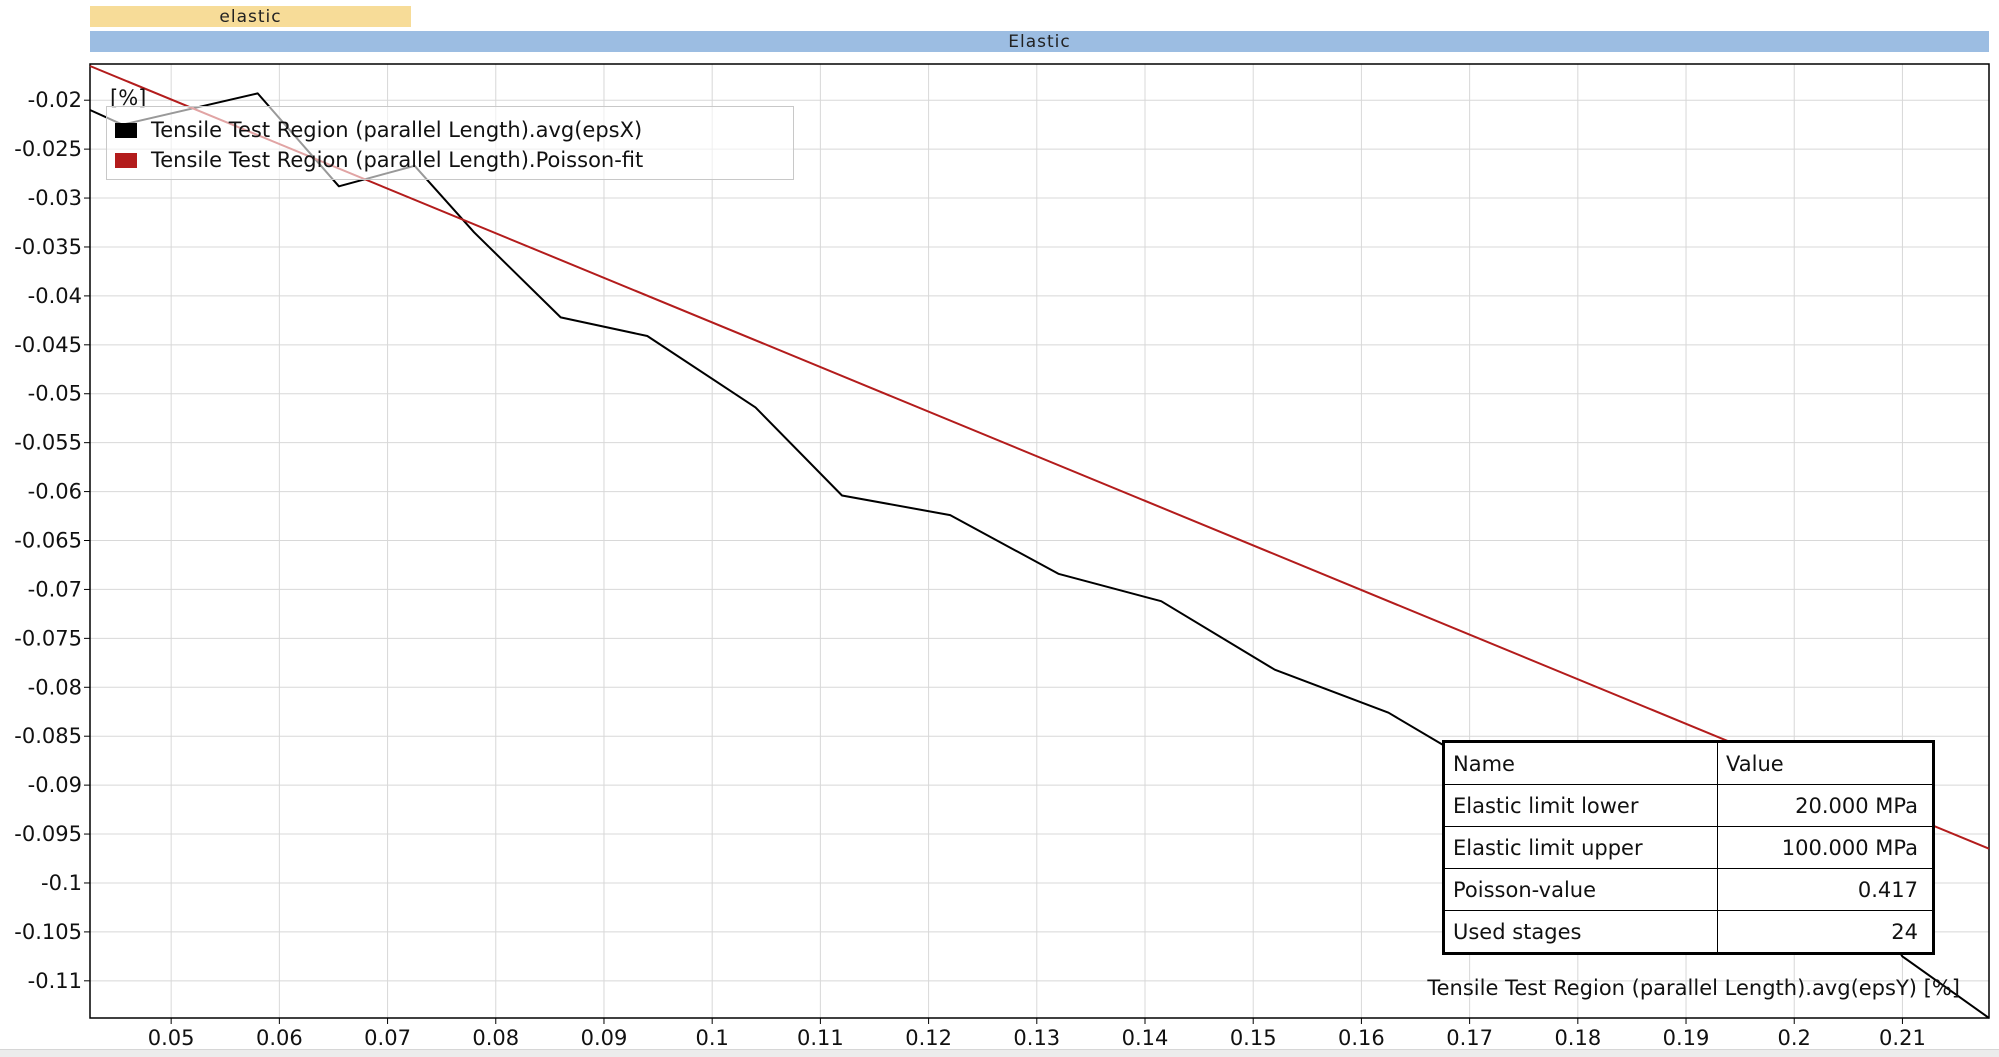 The width and height of the screenshot is (1999, 1057). Describe the element at coordinates (1825, 763) in the screenshot. I see `header-value: Value` at that location.